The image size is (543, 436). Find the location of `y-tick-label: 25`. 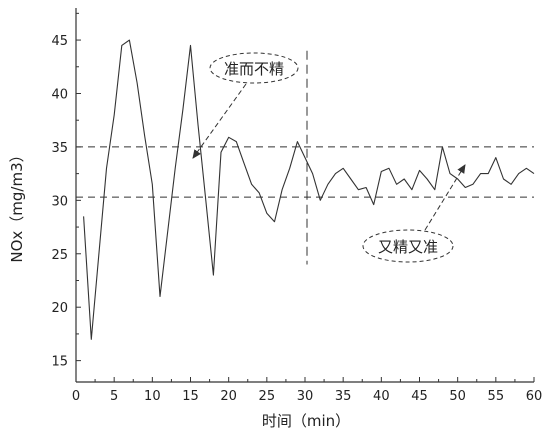

y-tick-label: 25 is located at coordinates (59, 255).